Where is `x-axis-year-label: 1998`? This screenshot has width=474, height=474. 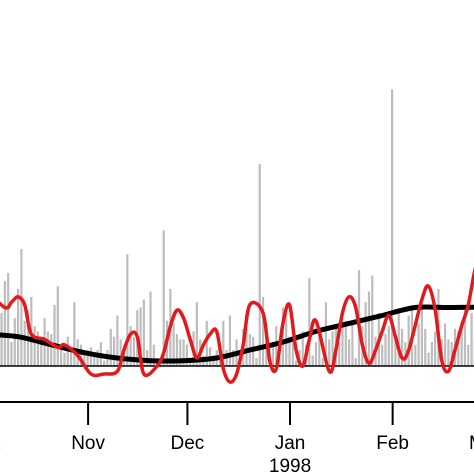
x-axis-year-label: 1998 is located at coordinates (290, 465).